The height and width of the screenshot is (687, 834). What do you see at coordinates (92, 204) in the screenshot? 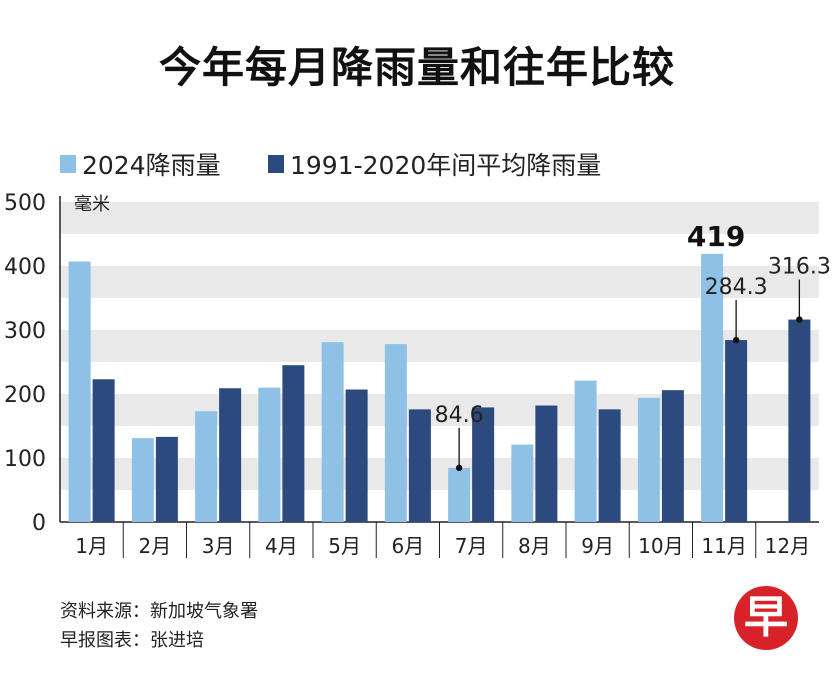
I see `y-axis-unit: 毫米` at bounding box center [92, 204].